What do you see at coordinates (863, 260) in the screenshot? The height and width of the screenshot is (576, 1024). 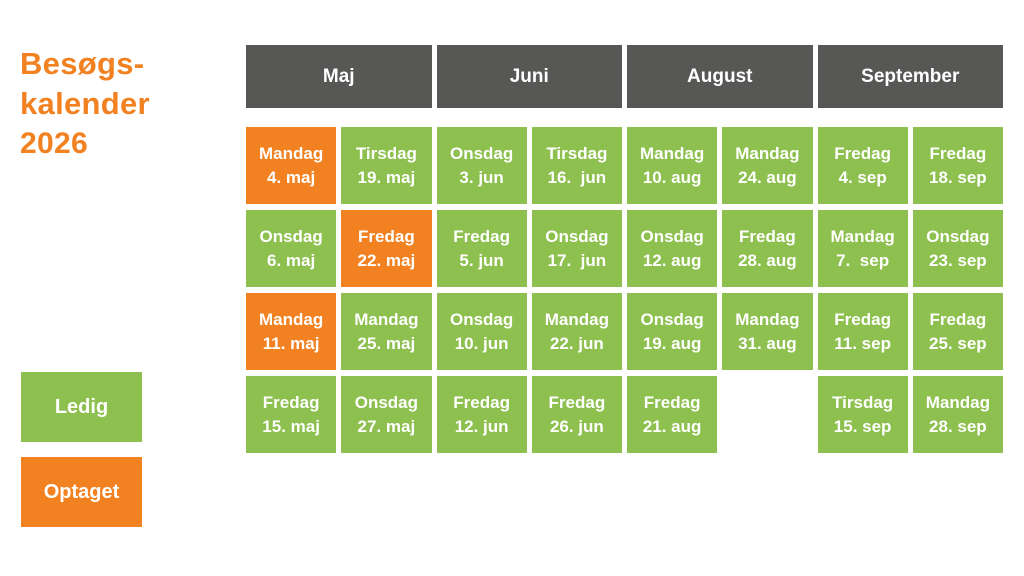 I see `cell-date-label: 7. sep` at bounding box center [863, 260].